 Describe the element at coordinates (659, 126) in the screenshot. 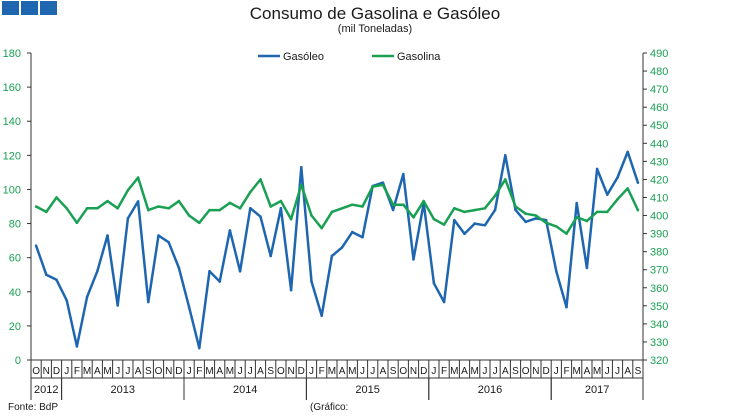

I see `y-right-tick-label: 450` at that location.